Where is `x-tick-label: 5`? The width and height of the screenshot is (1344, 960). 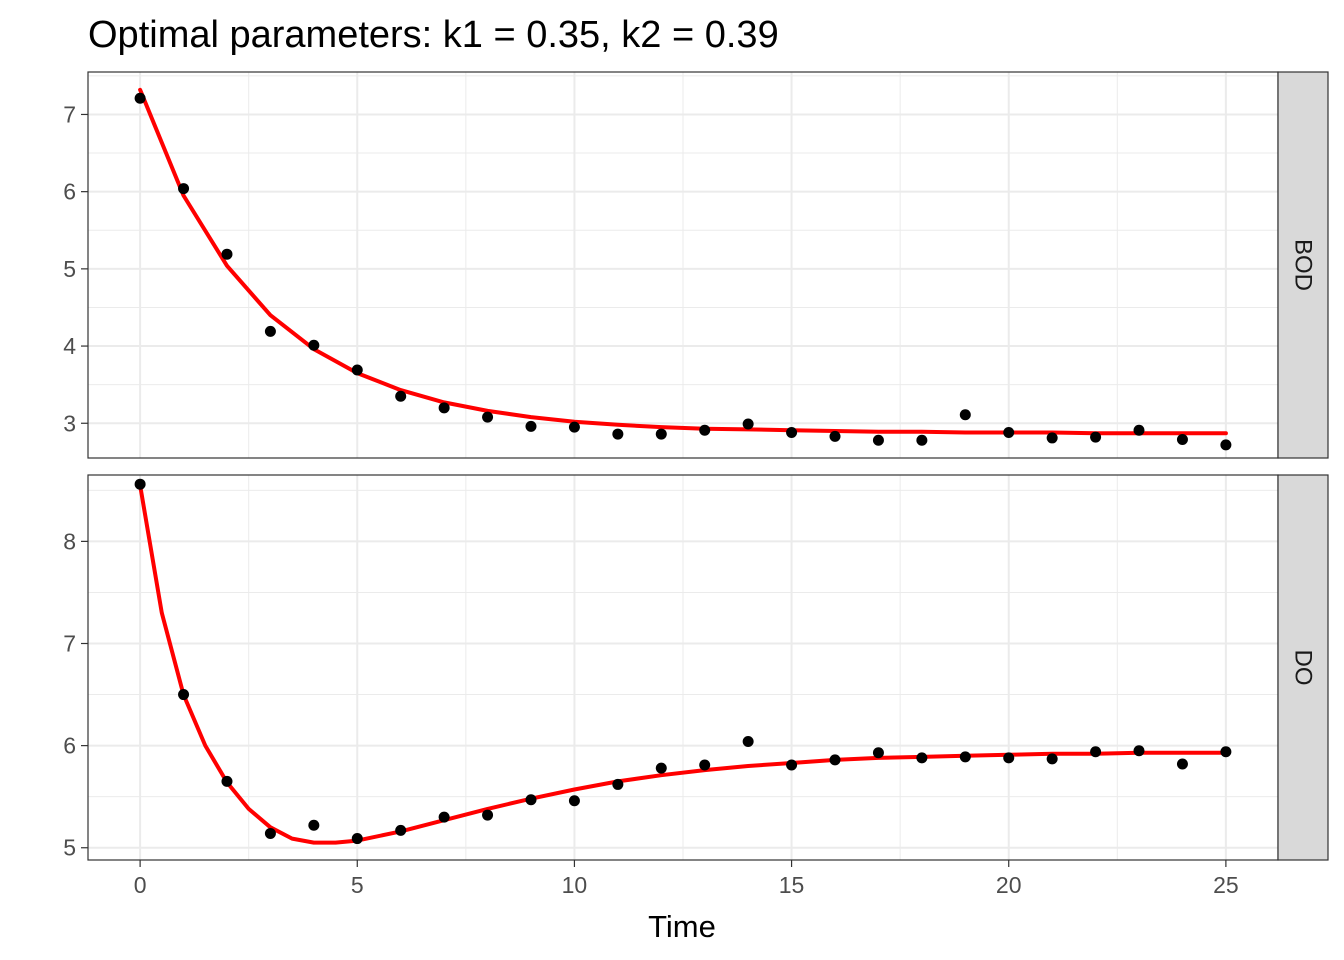
x-tick-label: 5 is located at coordinates (357, 885).